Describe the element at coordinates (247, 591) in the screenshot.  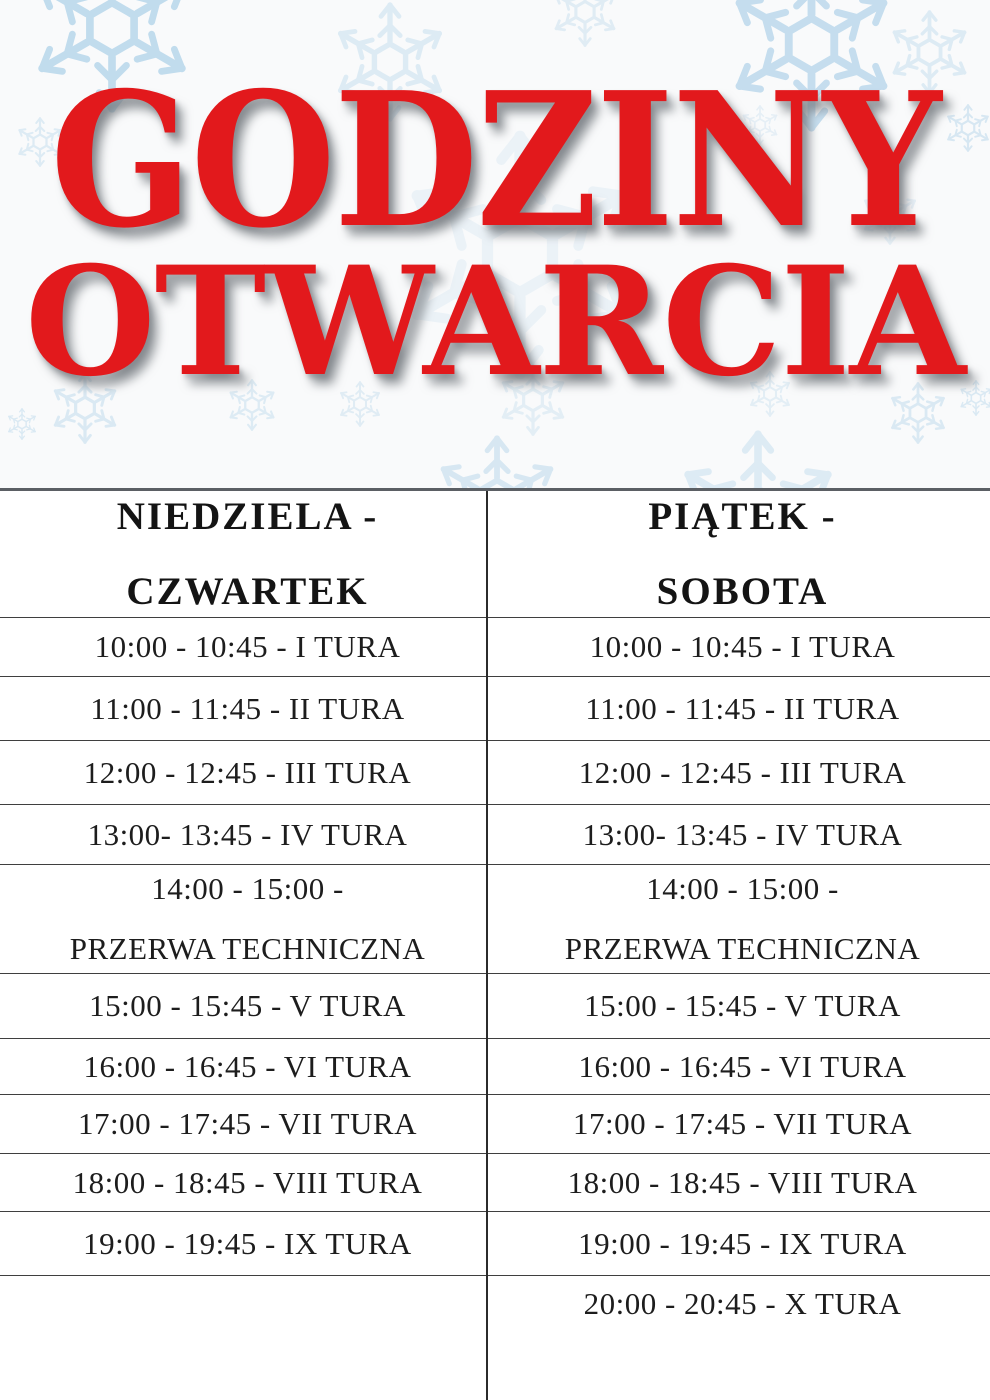
I see `header-line: CZWARTEK` at that location.